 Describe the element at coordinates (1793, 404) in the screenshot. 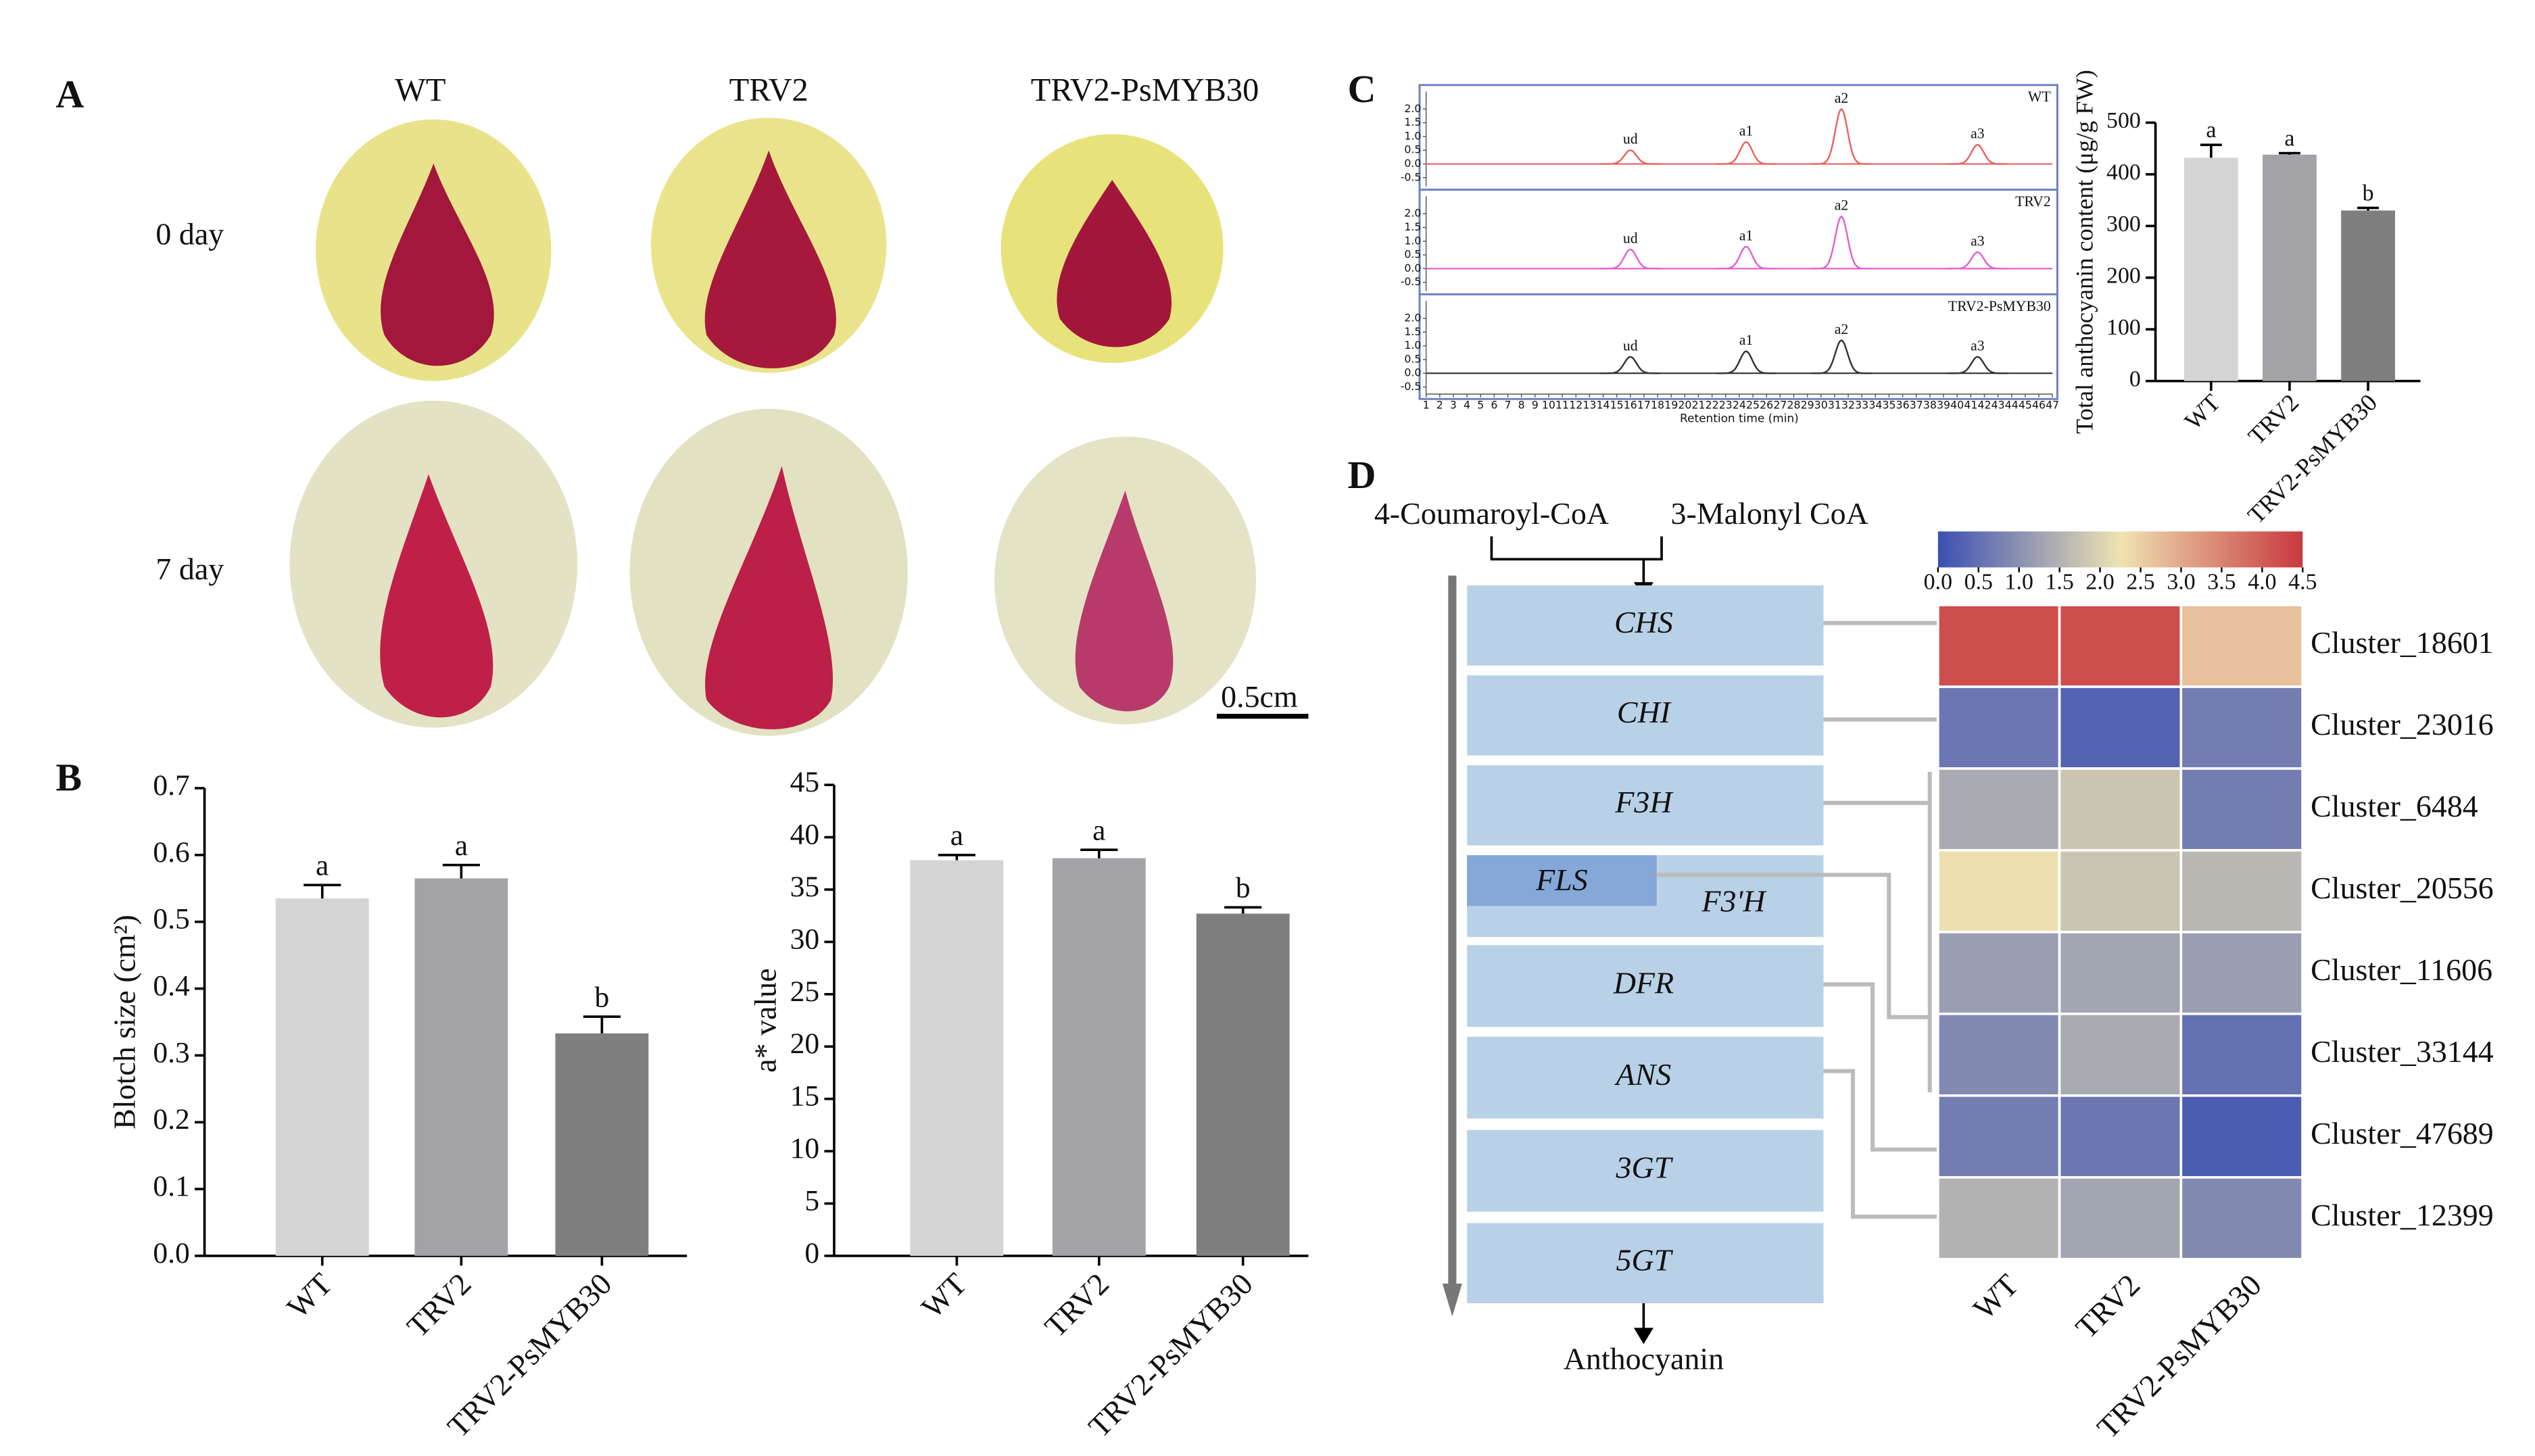

I see `x-tick-label: 28` at that location.